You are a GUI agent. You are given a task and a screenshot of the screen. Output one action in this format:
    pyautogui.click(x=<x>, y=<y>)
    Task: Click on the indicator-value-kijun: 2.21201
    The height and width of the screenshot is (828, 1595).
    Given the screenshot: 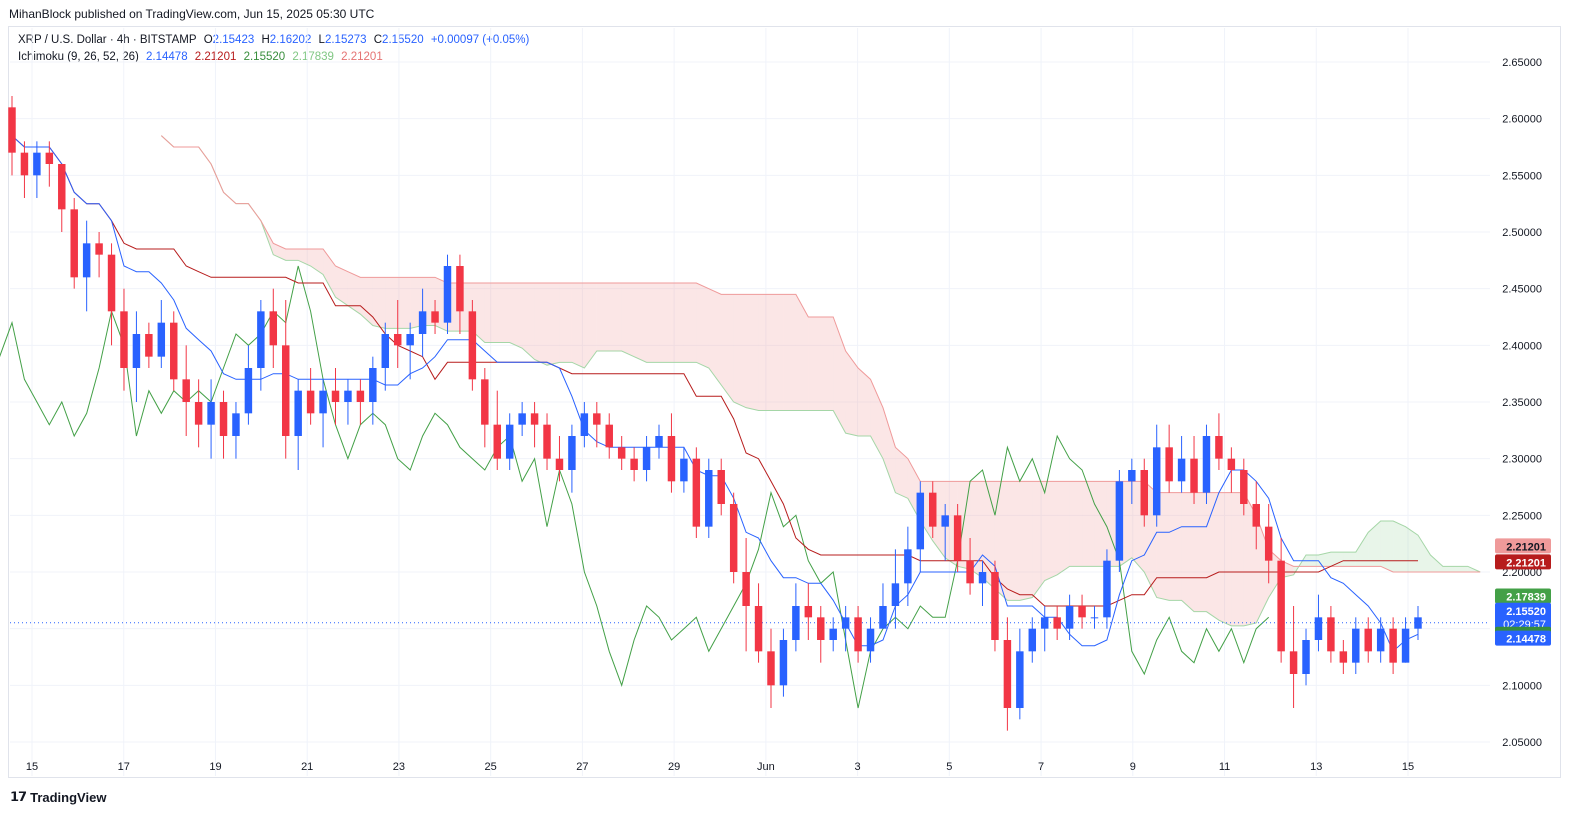 What is the action you would take?
    pyautogui.click(x=215, y=57)
    